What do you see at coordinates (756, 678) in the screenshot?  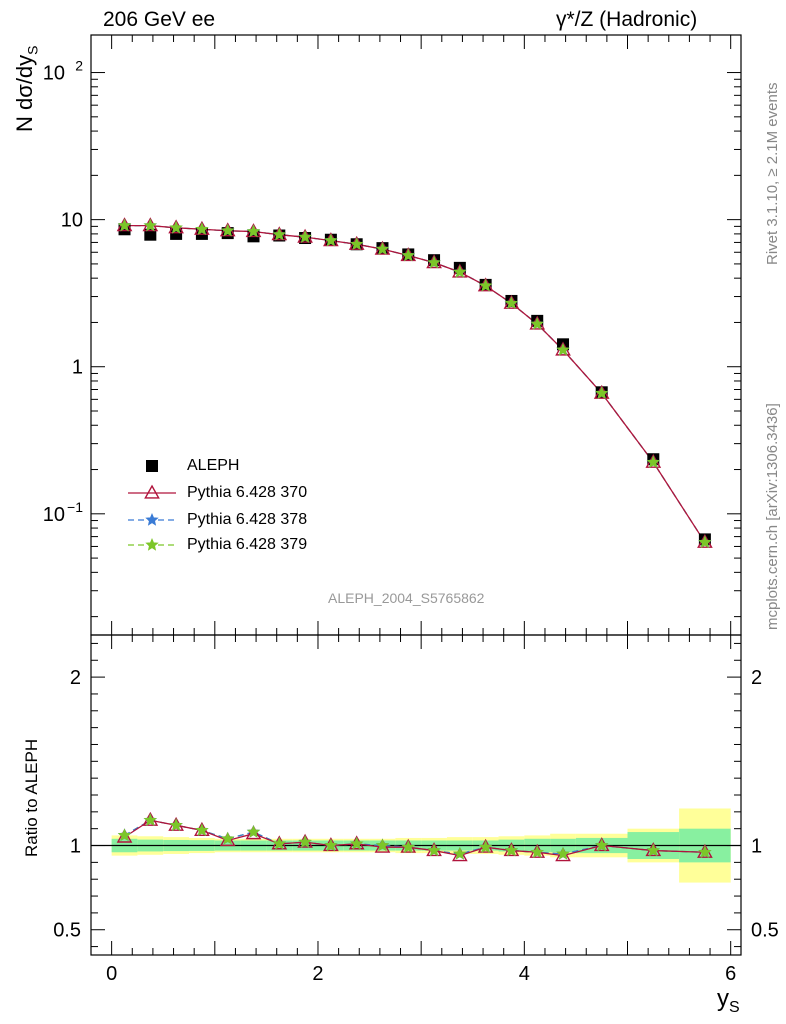 I see `ratio-y-tick-label-right: 2` at bounding box center [756, 678].